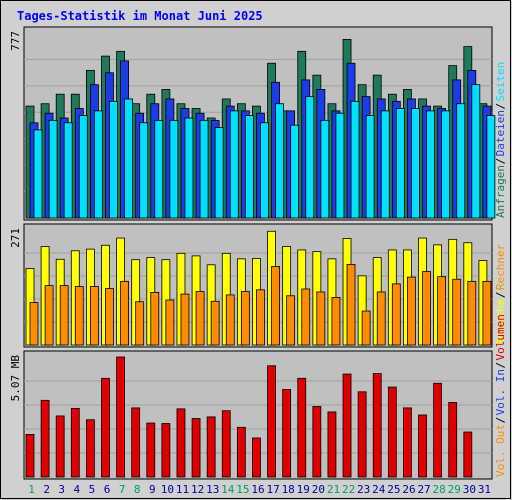 The width and height of the screenshot is (512, 500). What do you see at coordinates (363, 489) in the screenshot?
I see `day-label-23: 23` at bounding box center [363, 489].